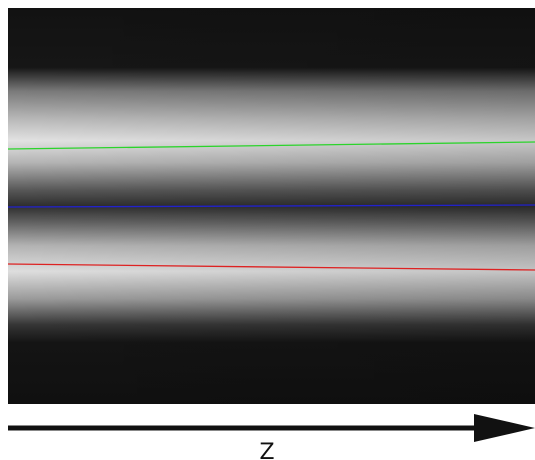  I want to click on arrow-head, so click(504, 428).